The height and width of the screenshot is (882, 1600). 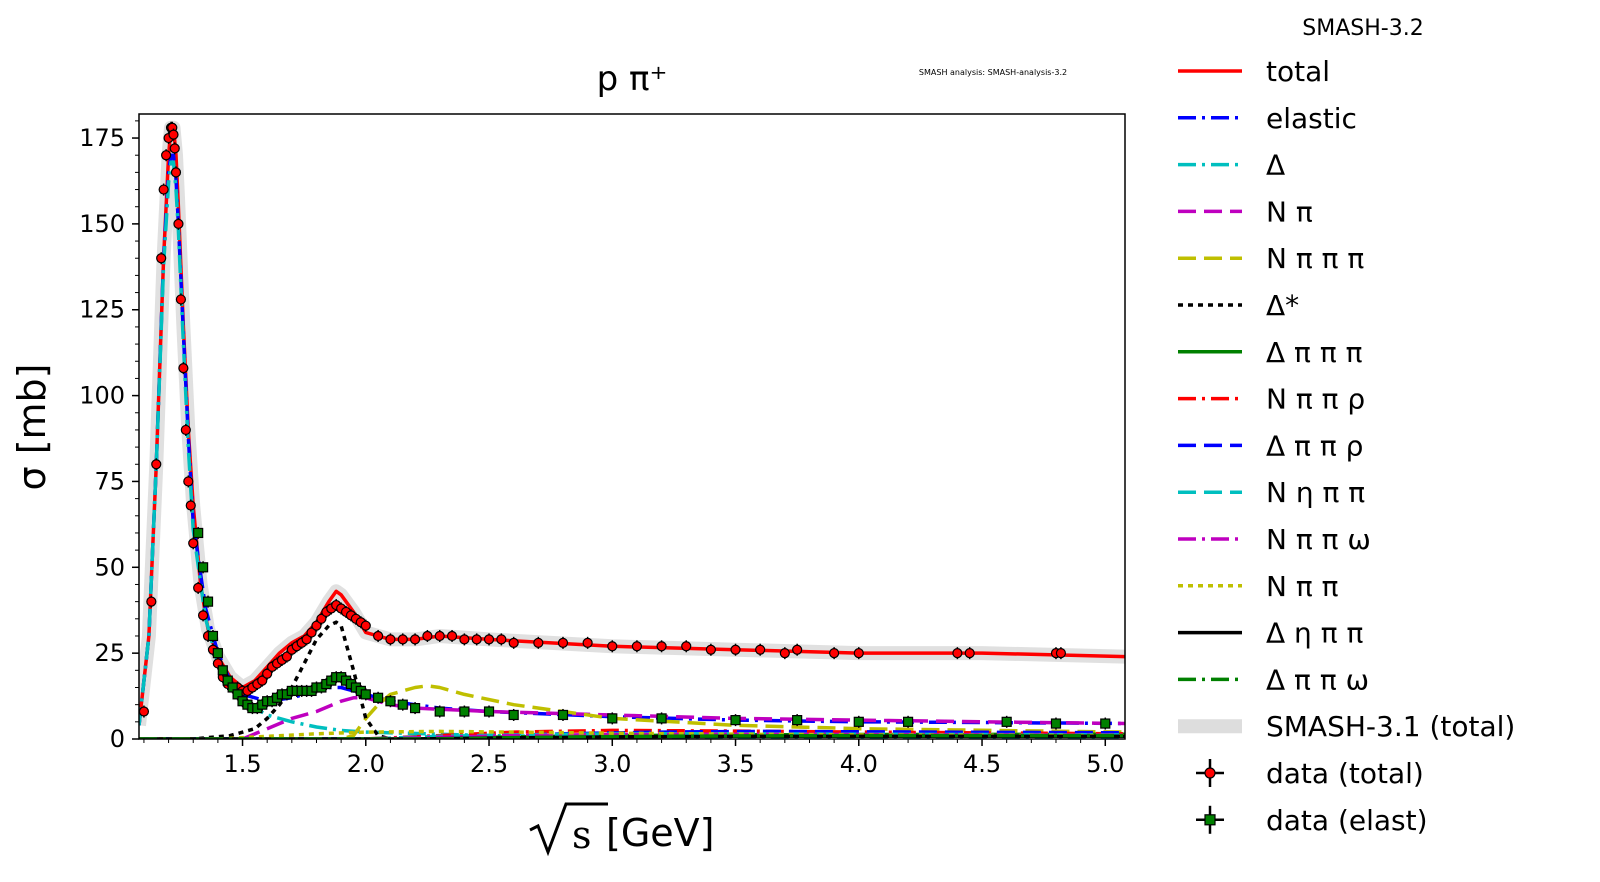 I want to click on series-line-Δ-π-π-ω, so click(x=632, y=736).